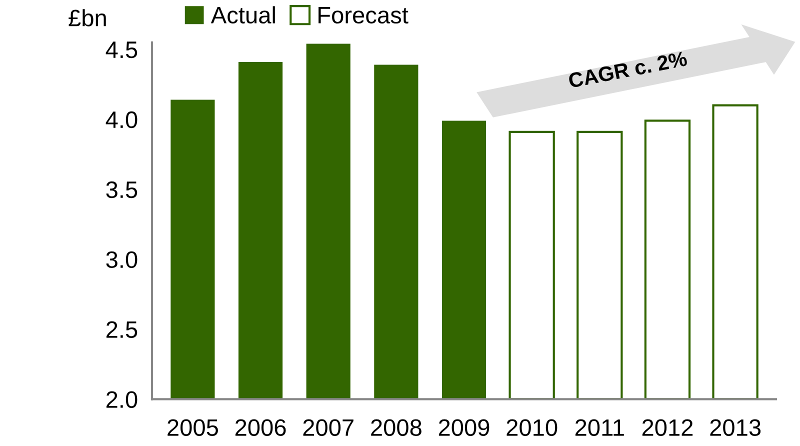 This screenshot has width=800, height=446. Describe the element at coordinates (628, 69) in the screenshot. I see `annotation: CAGR c. 2%` at that location.